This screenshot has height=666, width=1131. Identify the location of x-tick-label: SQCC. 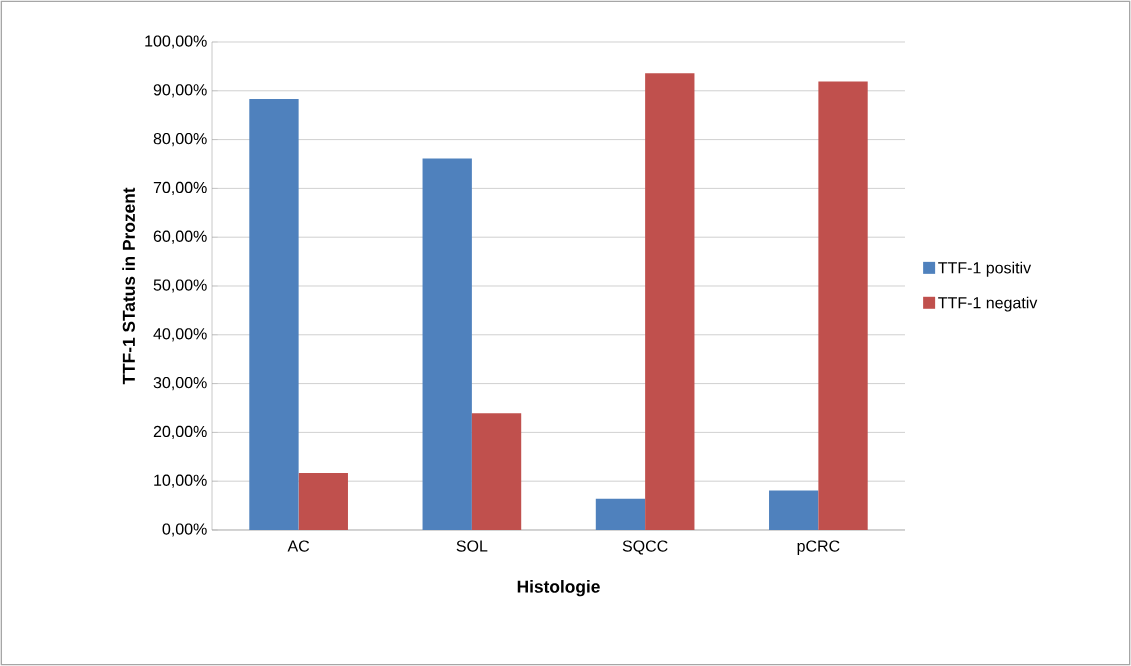
(645, 547).